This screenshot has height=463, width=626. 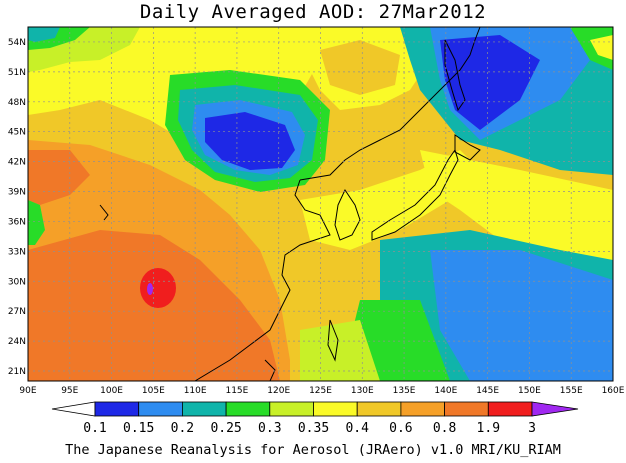 What do you see at coordinates (444, 428) in the screenshot?
I see `colorbar-label: 0.8` at bounding box center [444, 428].